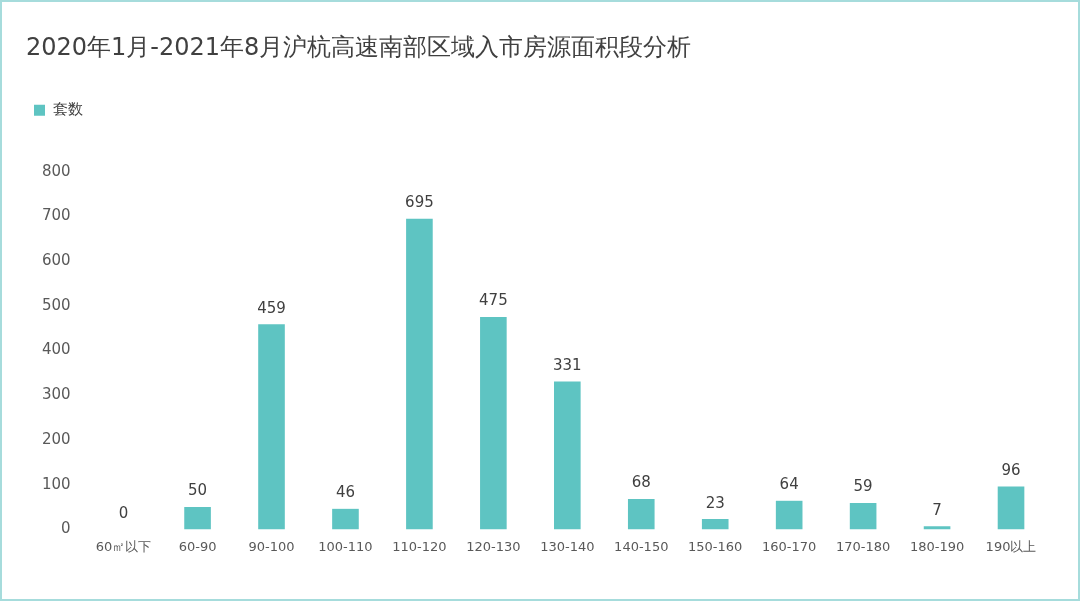  I want to click on y-tick-label: 700, so click(56, 215).